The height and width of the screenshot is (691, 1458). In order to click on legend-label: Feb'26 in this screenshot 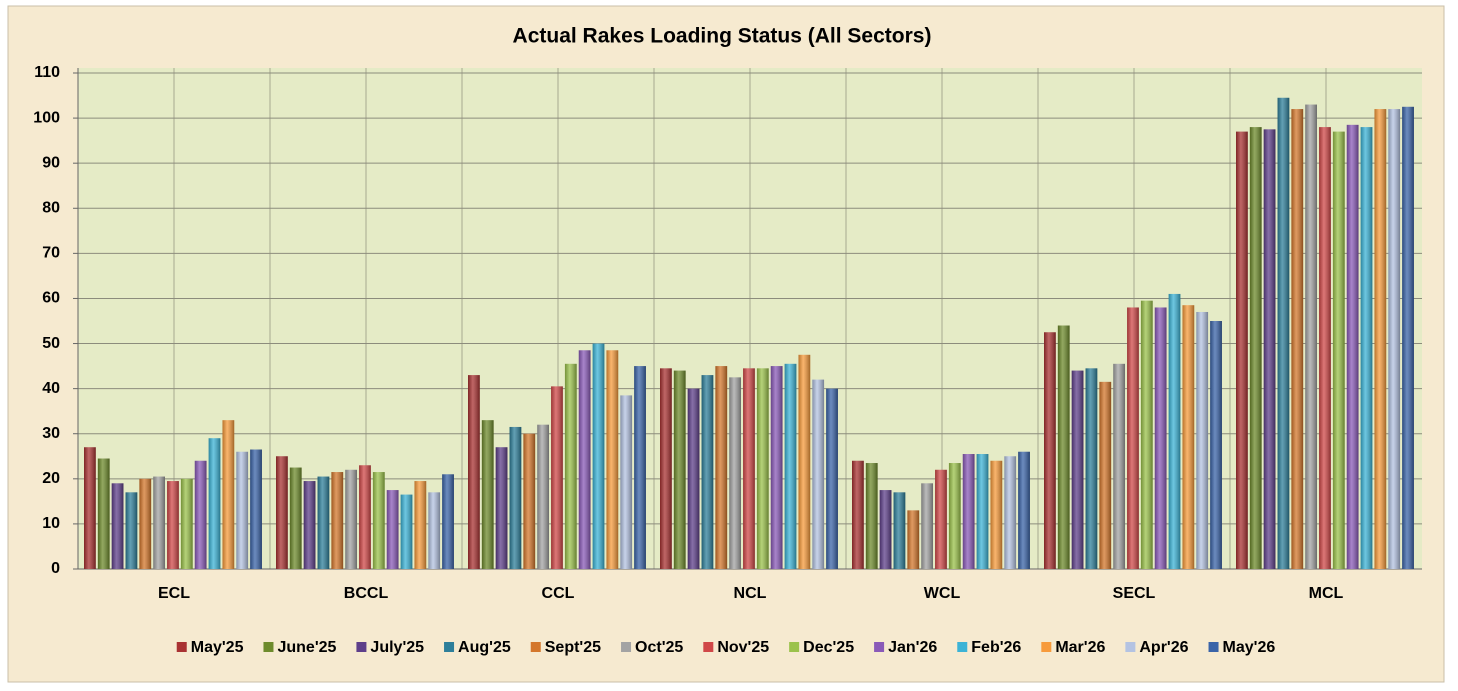, I will do `click(996, 647)`.